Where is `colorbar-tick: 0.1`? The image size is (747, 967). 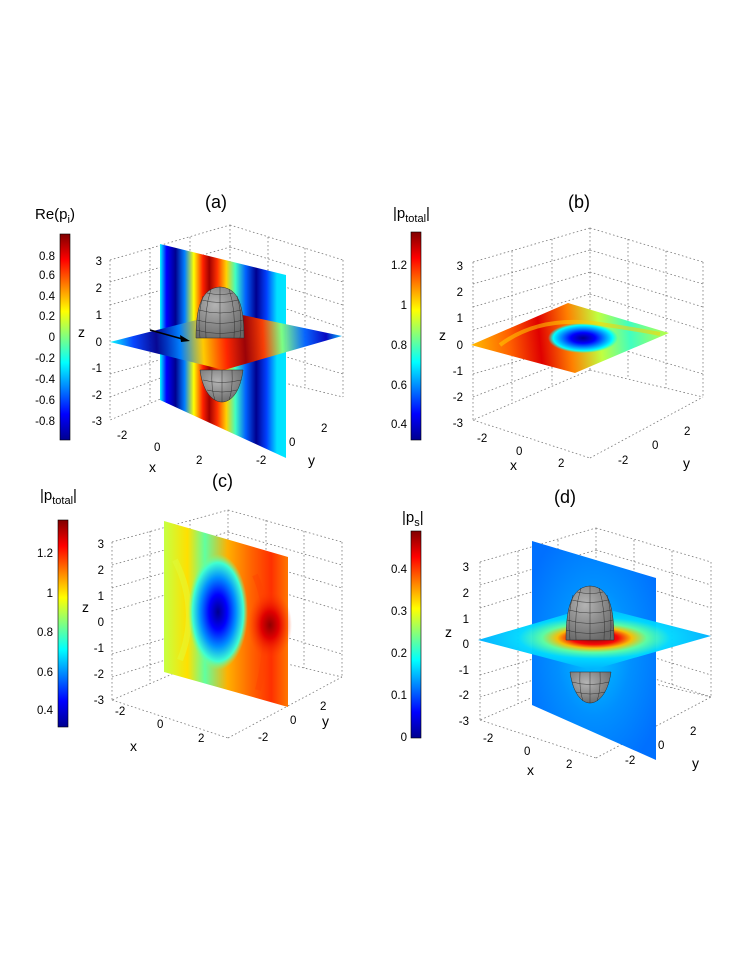 colorbar-tick: 0.1 is located at coordinates (399, 696).